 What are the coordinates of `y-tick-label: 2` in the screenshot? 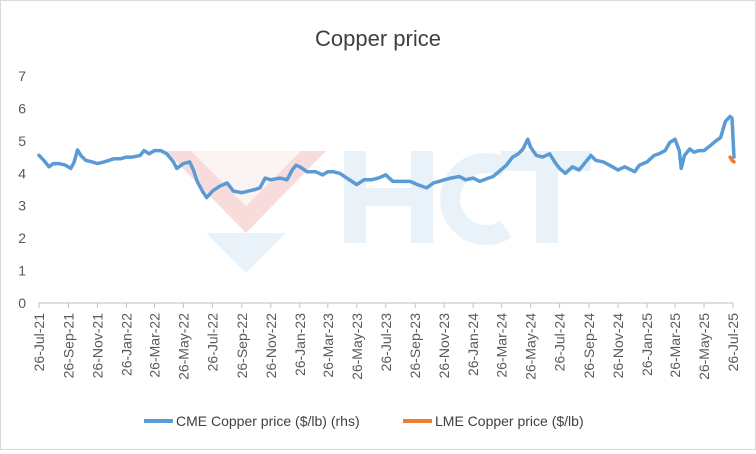 It's located at (22, 238).